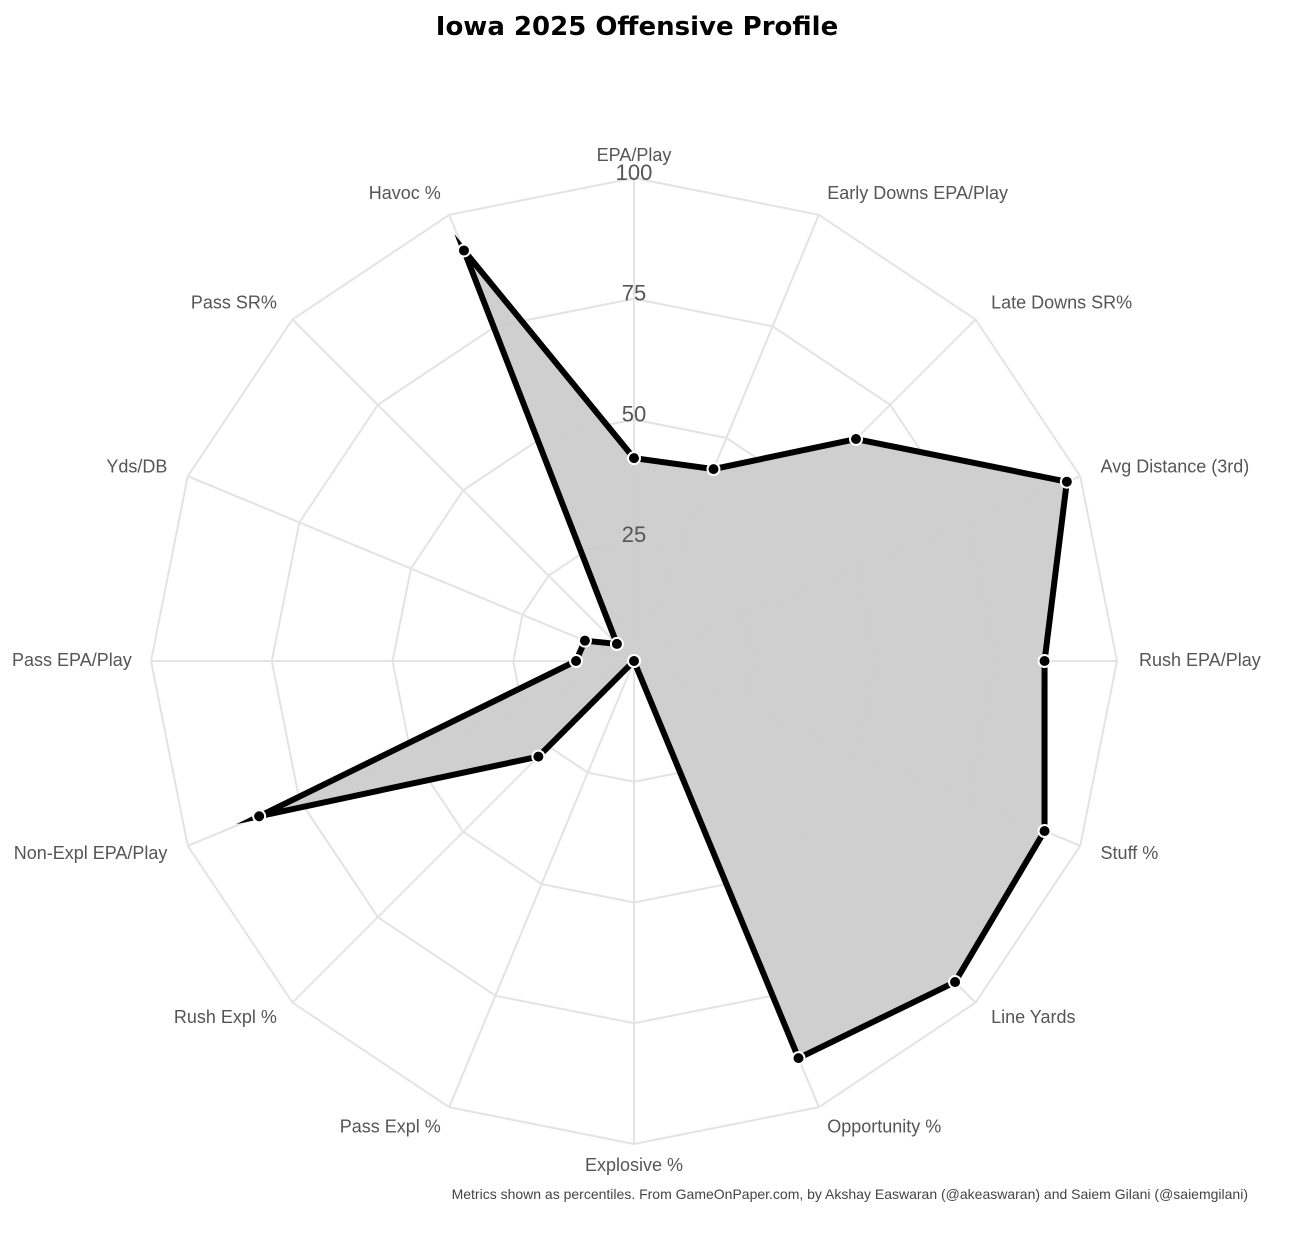  What do you see at coordinates (634, 534) in the screenshot?
I see `tick-label: 25` at bounding box center [634, 534].